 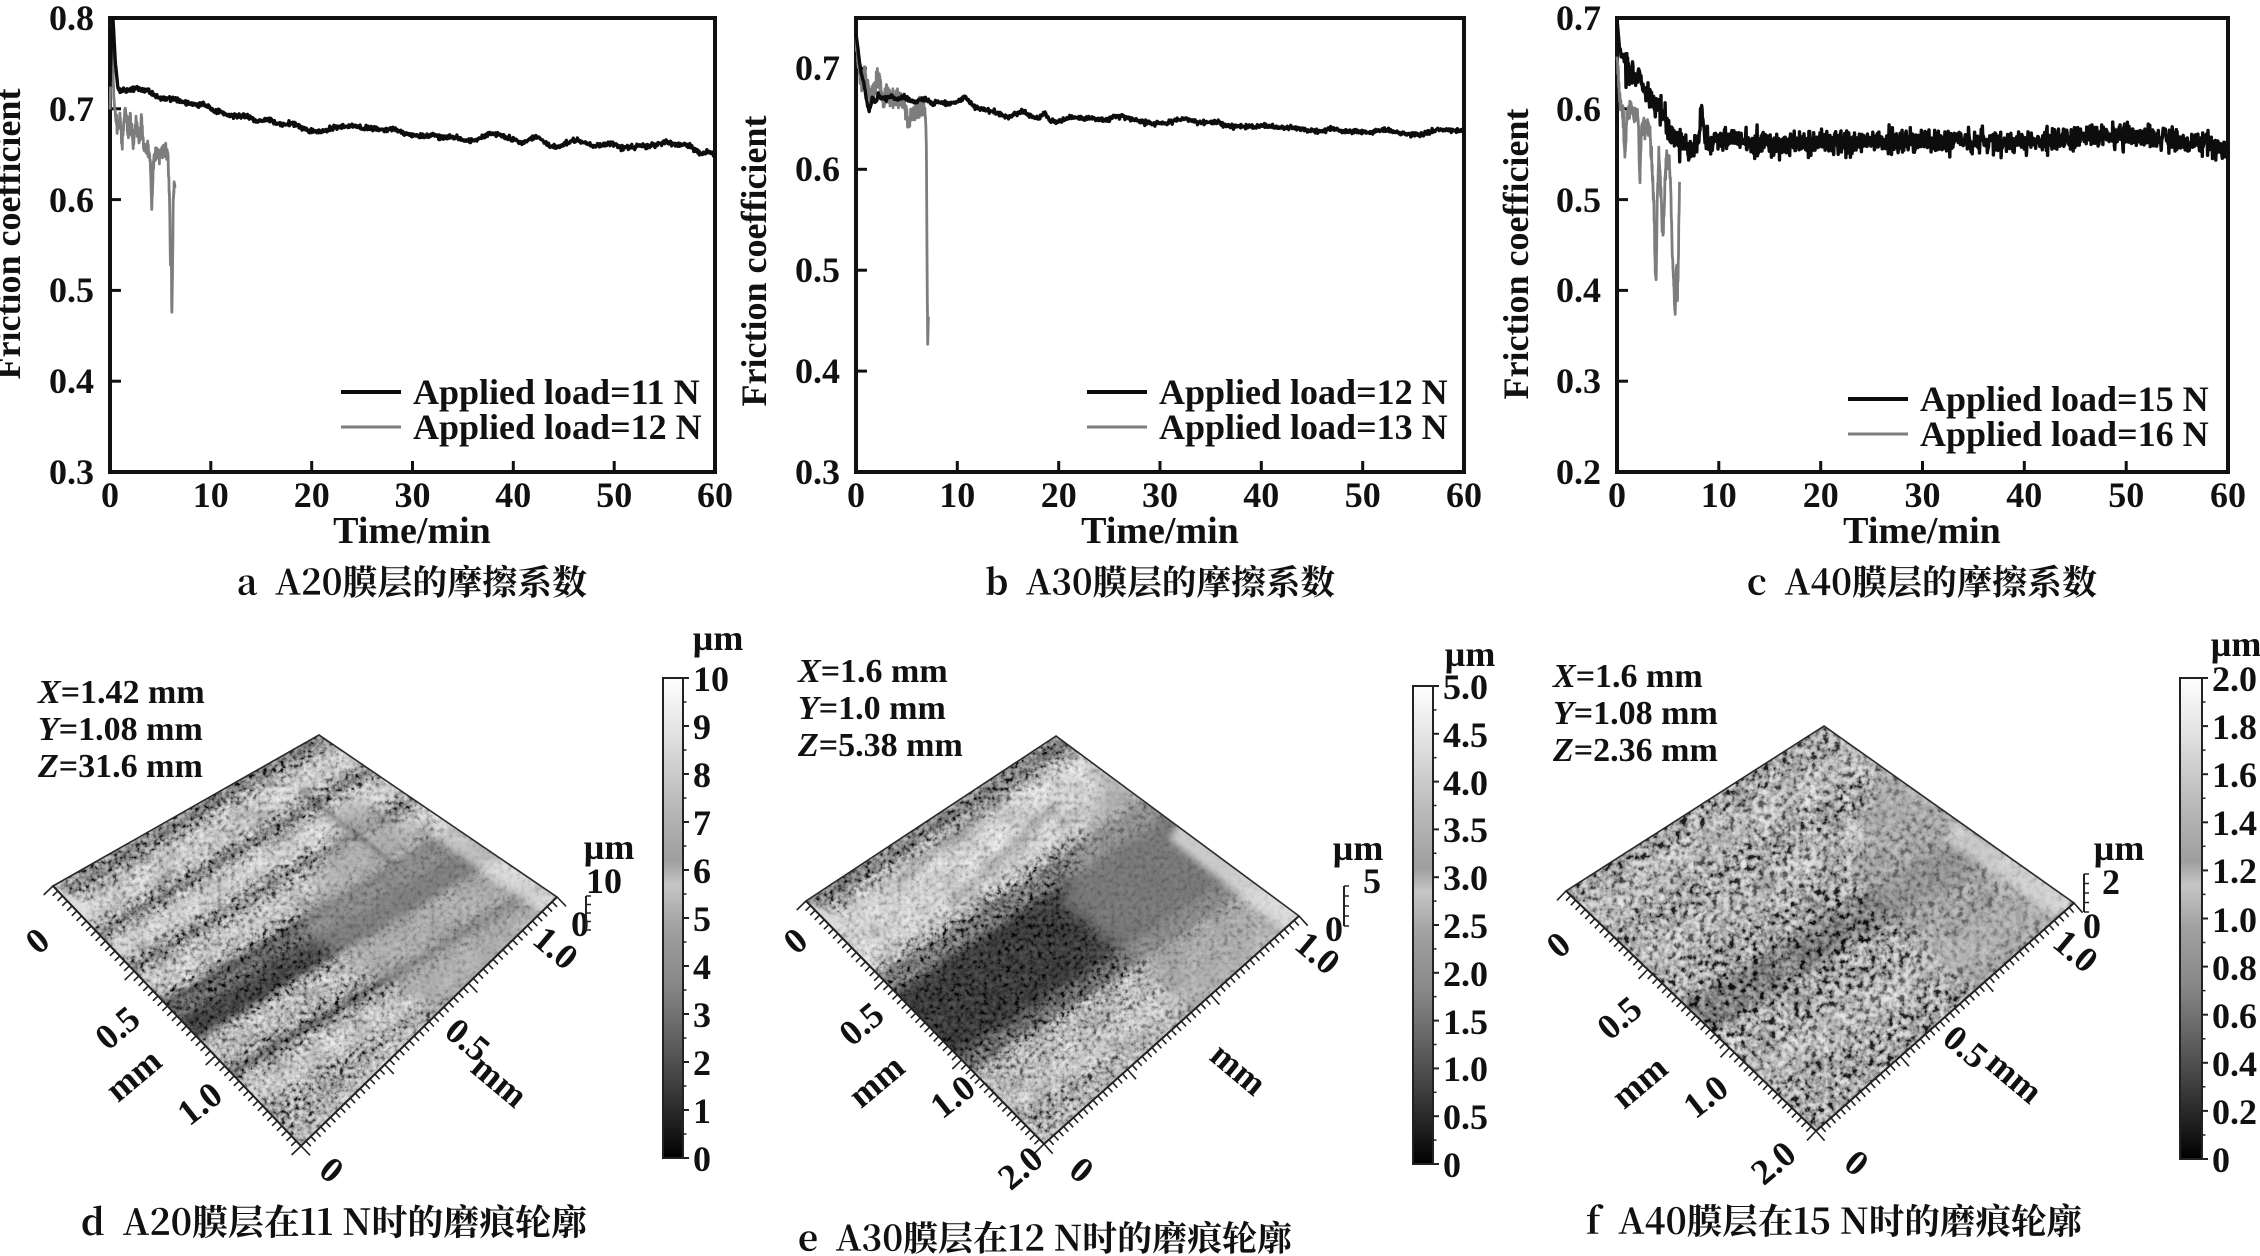 What do you see at coordinates (120, 766) in the screenshot?
I see `svg-text: Z=31.6 mm` at bounding box center [120, 766].